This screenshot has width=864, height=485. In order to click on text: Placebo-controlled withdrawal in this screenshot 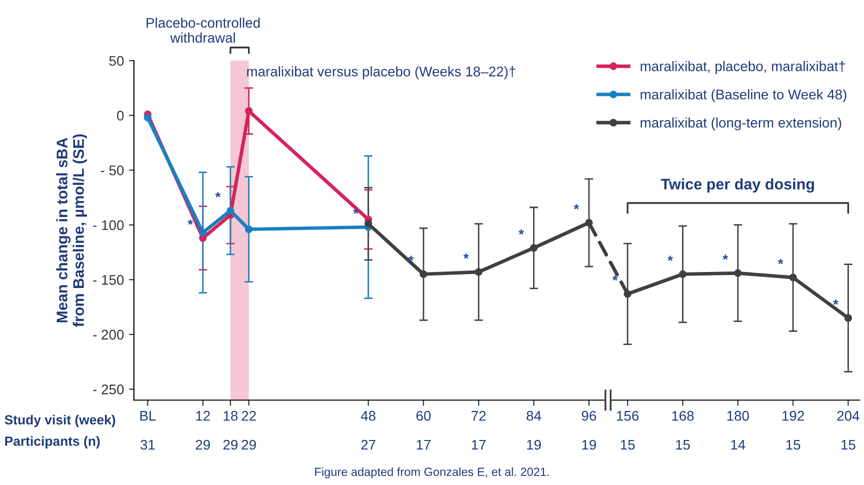, I will do `click(203, 30)`.